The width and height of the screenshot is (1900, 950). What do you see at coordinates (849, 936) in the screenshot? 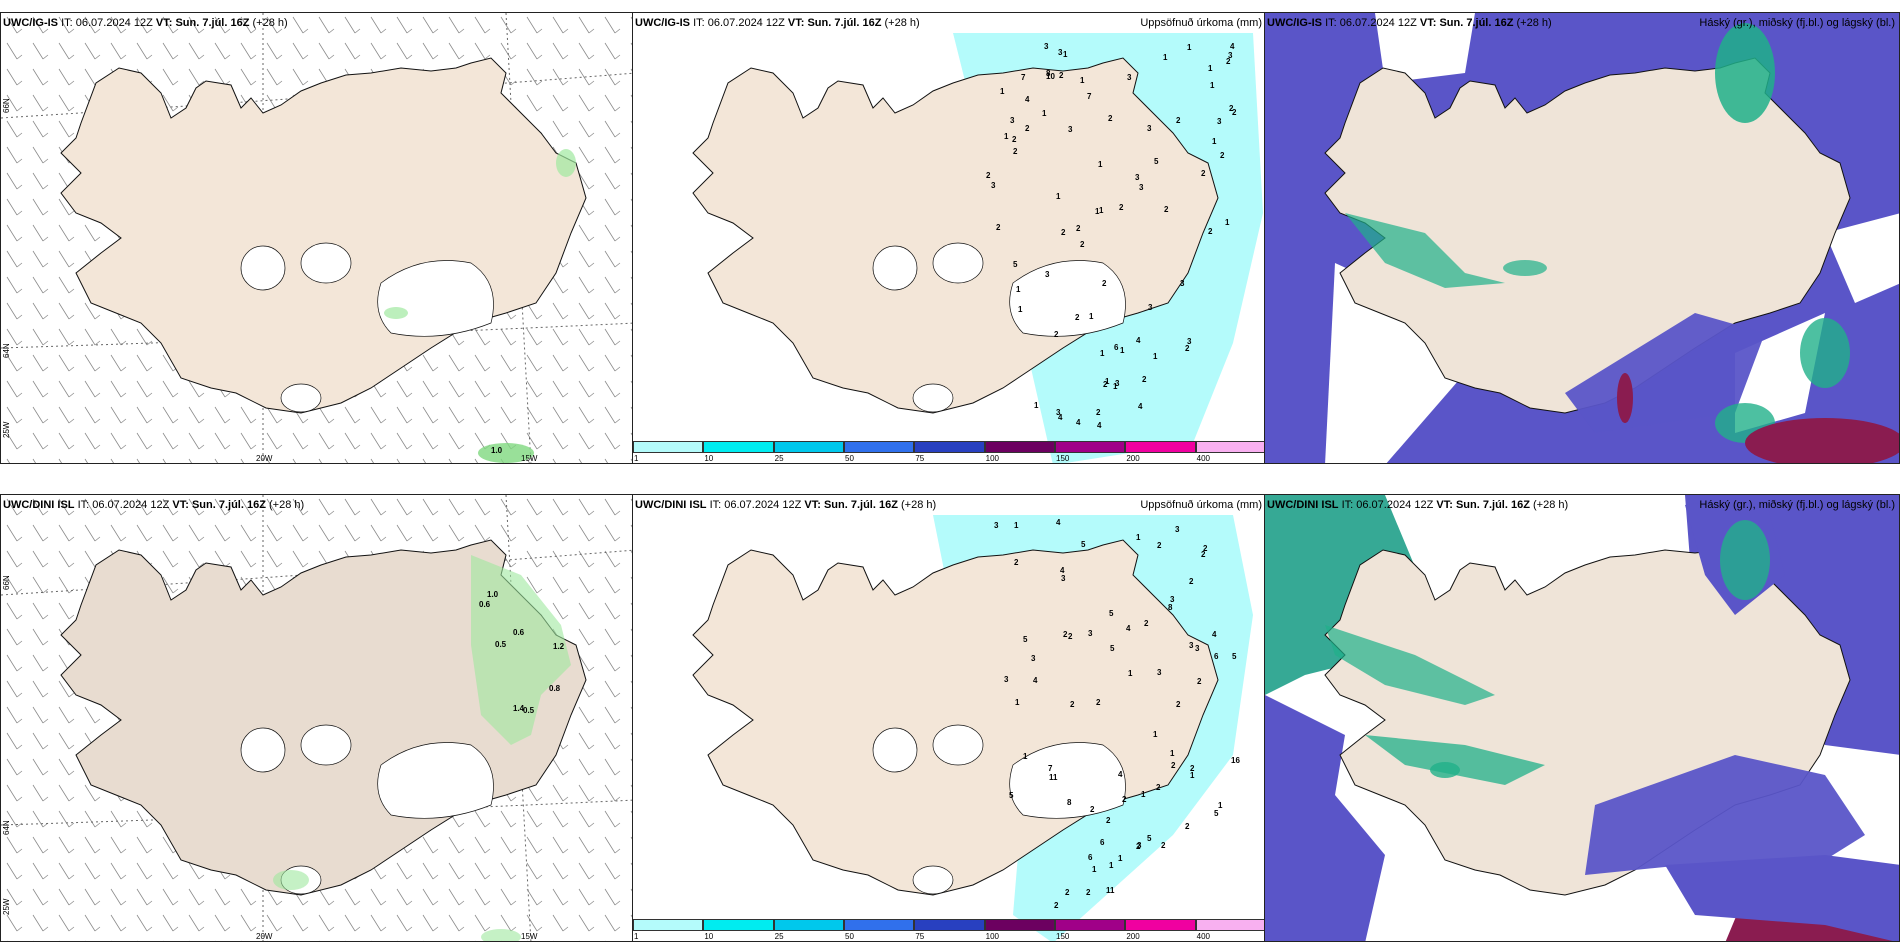
I see `legend-tick: 50` at bounding box center [849, 936].